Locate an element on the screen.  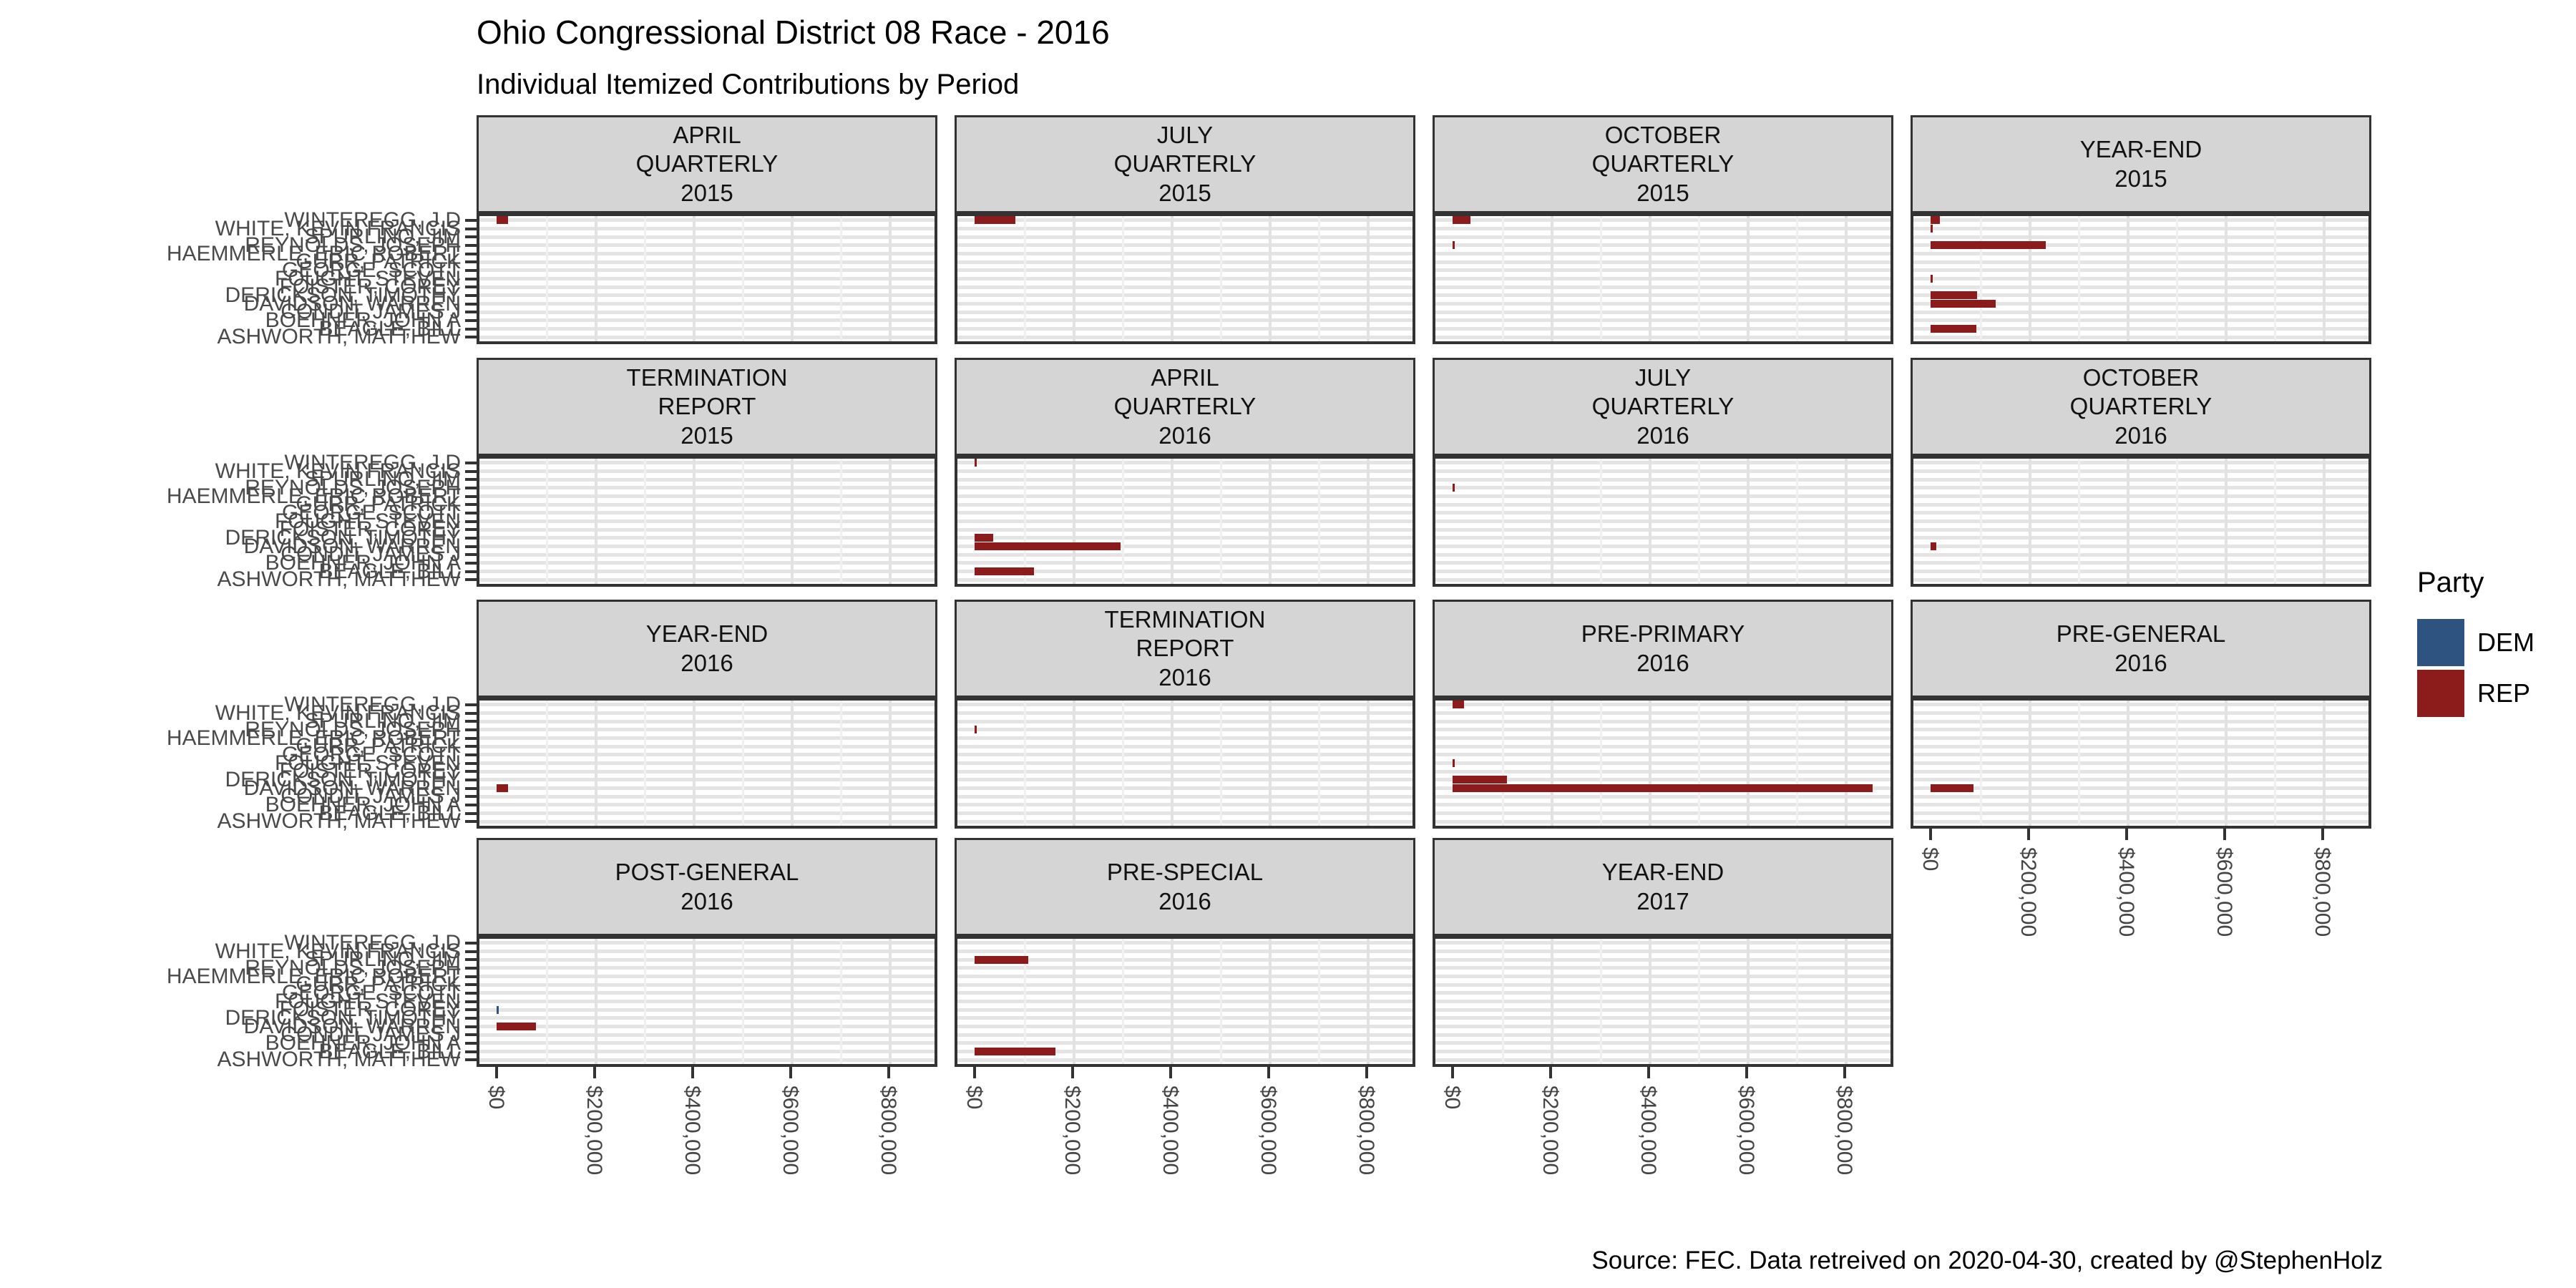
y-axis-label: FOUGHT, STEVEN is located at coordinates (367, 763).